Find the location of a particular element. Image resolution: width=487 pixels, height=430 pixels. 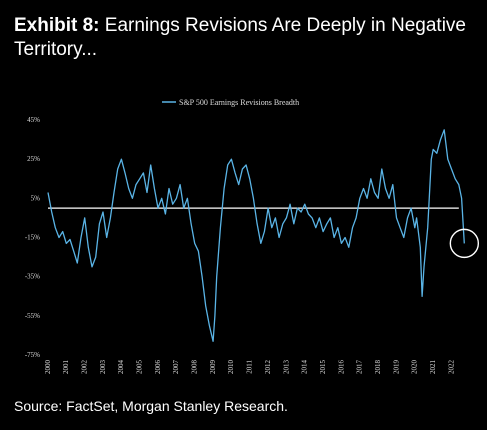

x-tick-label: 2016 is located at coordinates (341, 367).